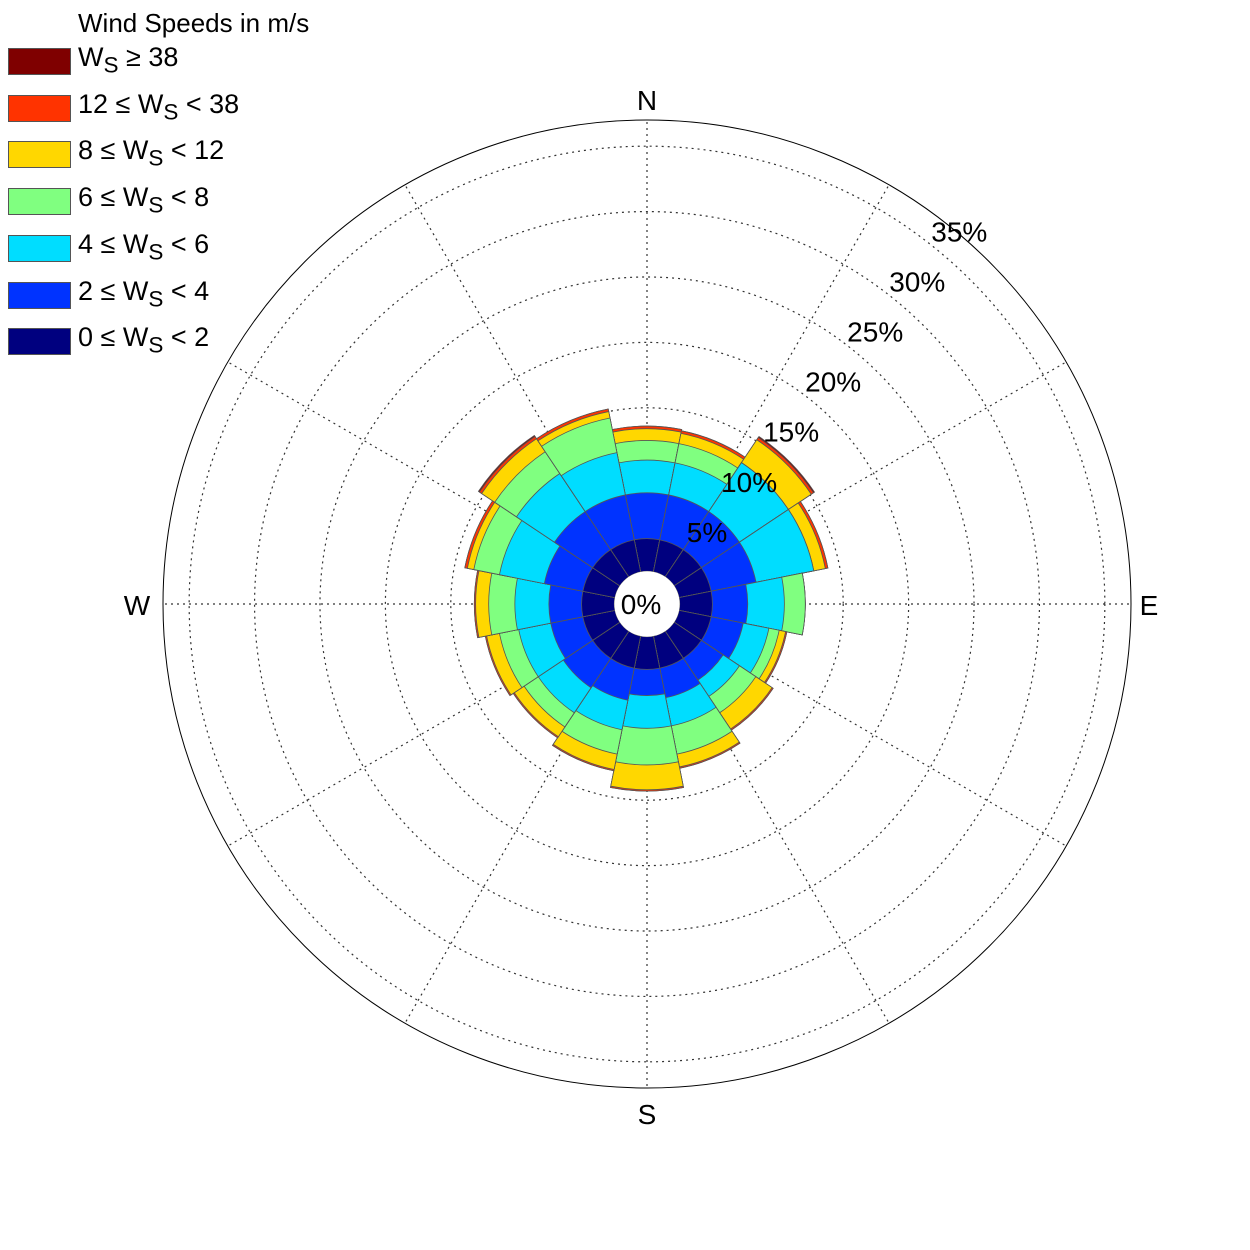 This screenshot has width=1250, height=1250. What do you see at coordinates (144, 340) in the screenshot?
I see `legend-label: 0 ≤ WS < 2` at bounding box center [144, 340].